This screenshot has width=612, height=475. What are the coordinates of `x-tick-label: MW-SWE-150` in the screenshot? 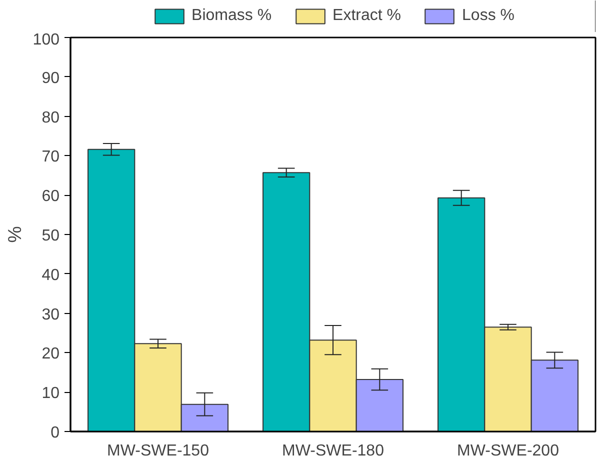 It's located at (158, 451).